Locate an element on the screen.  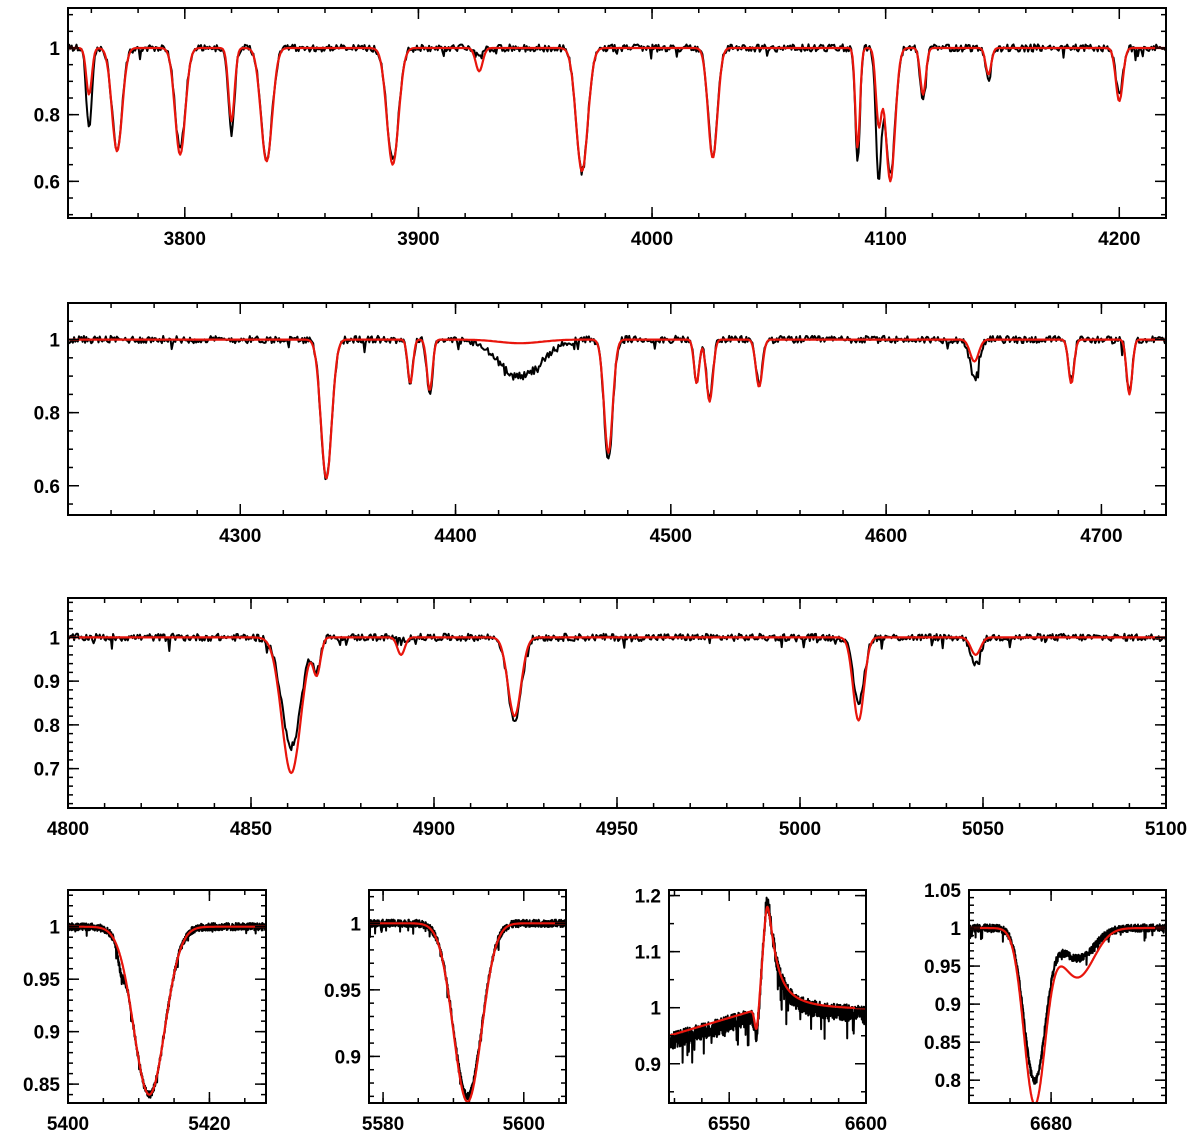
panel-6: 6550 6600 0.9 1 1.1 1.2 is located at coordinates (761, 1011).